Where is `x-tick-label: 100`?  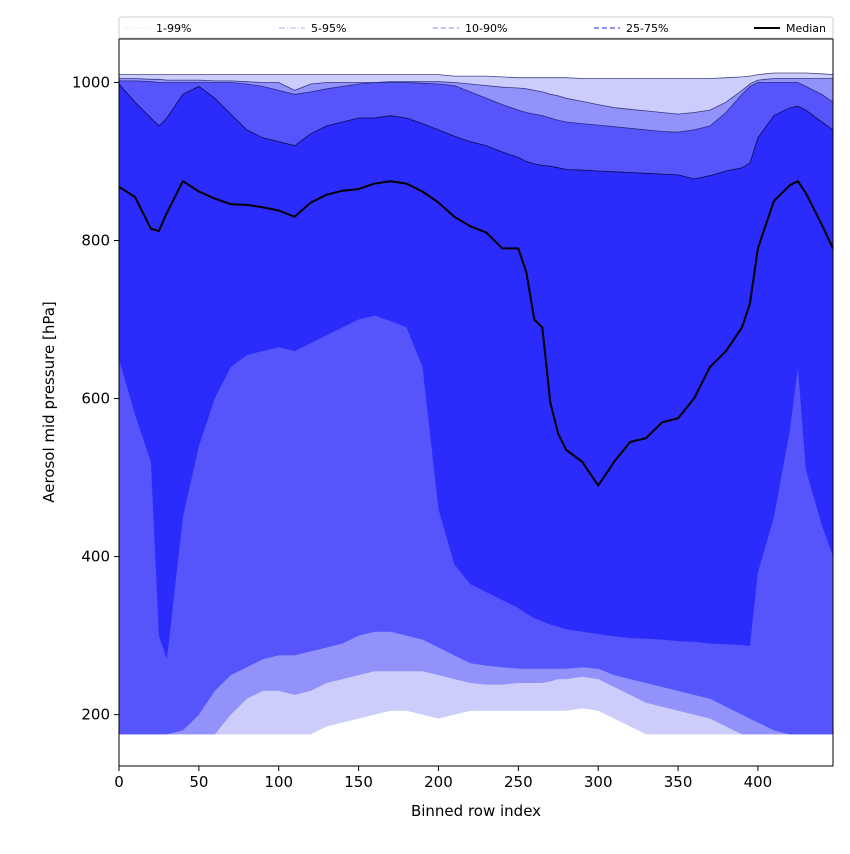
x-tick-label: 100 is located at coordinates (278, 782).